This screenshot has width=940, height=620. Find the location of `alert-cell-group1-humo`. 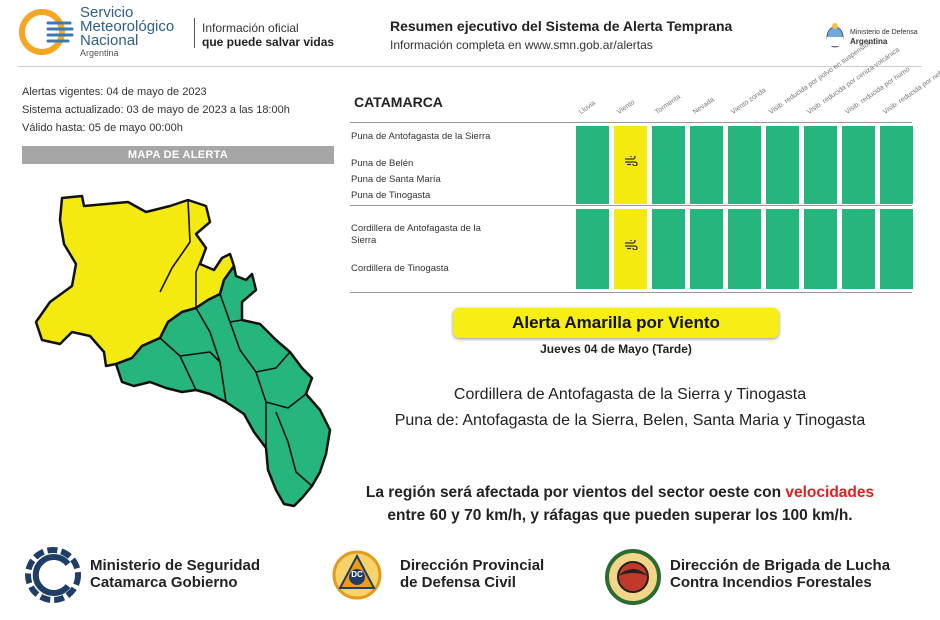

alert-cell-group1-humo is located at coordinates (858, 165).